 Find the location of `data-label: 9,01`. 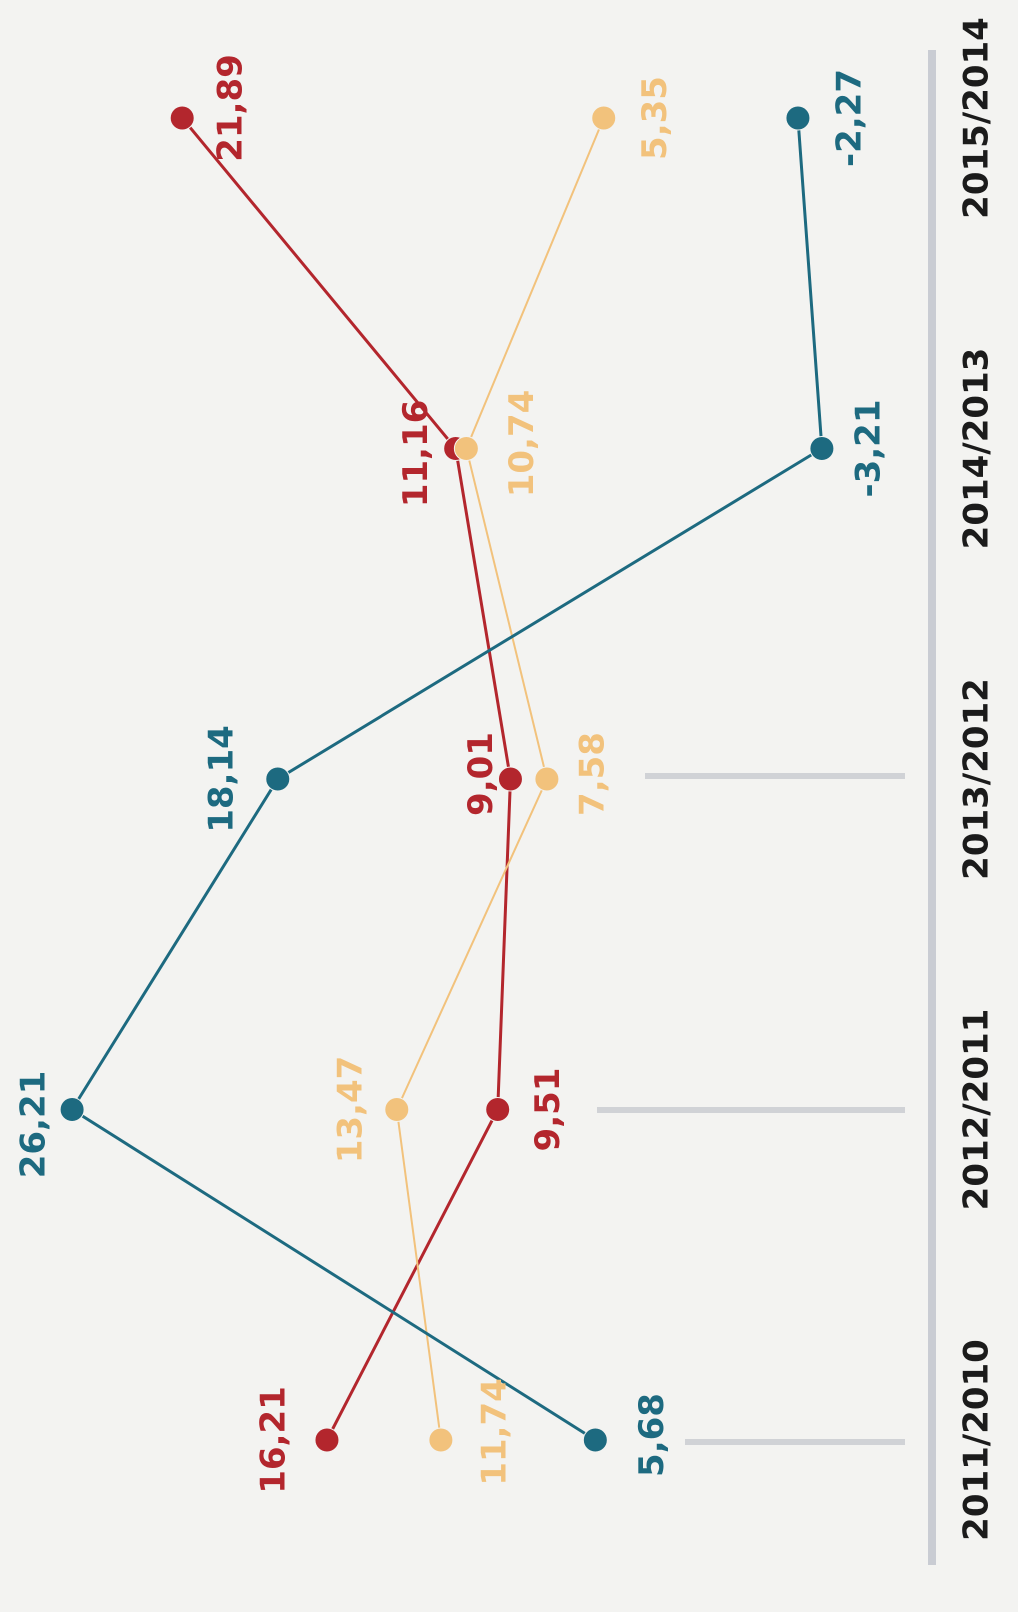

data-label: 9,01 is located at coordinates (481, 774).